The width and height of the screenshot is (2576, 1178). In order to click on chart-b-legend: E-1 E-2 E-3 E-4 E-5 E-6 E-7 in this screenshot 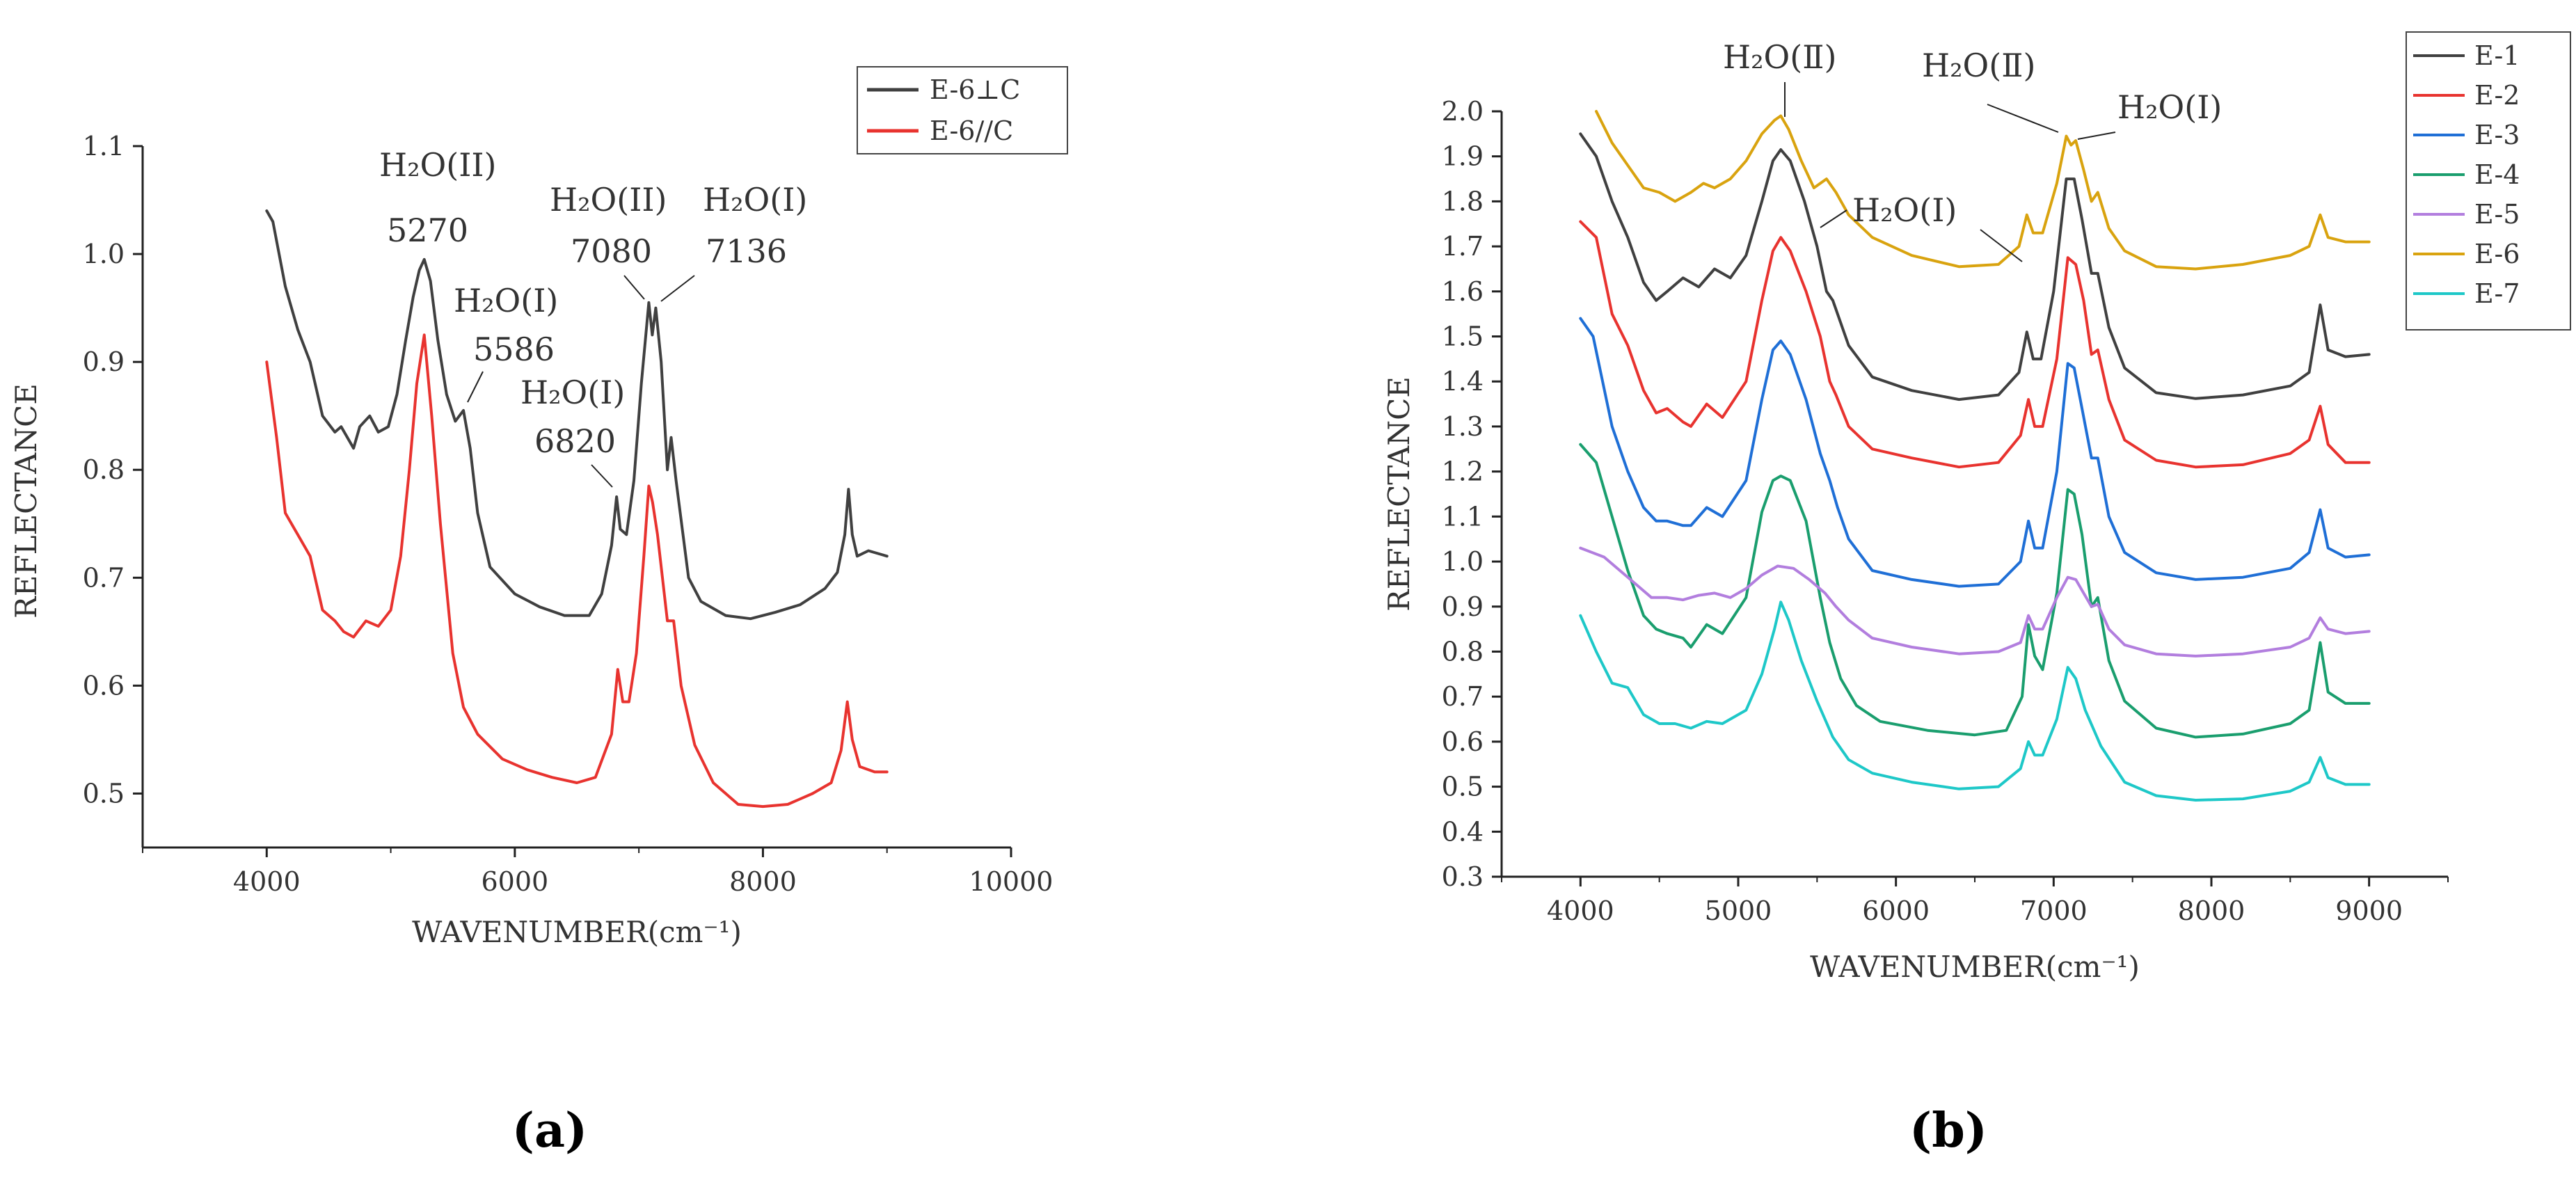, I will do `click(2488, 181)`.